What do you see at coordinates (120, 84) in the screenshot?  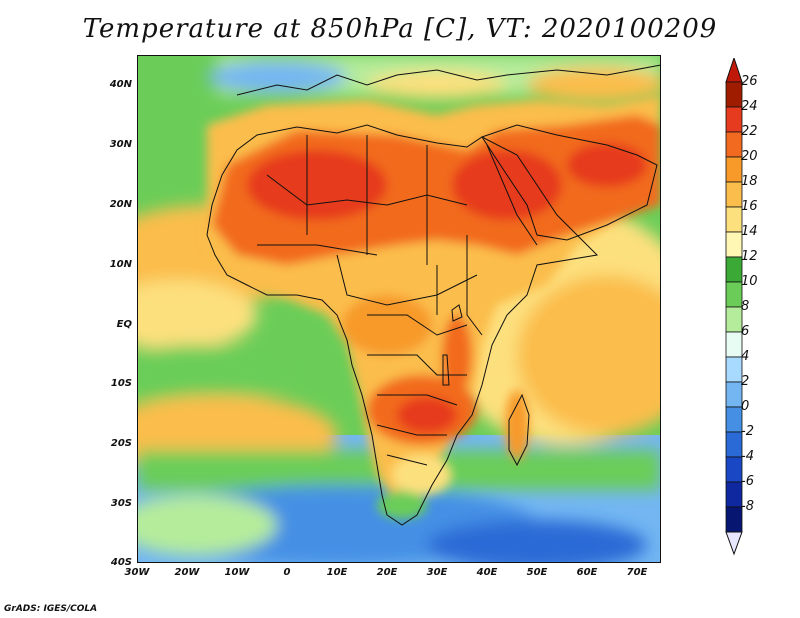 I see `lat-label-40n: 40N` at bounding box center [120, 84].